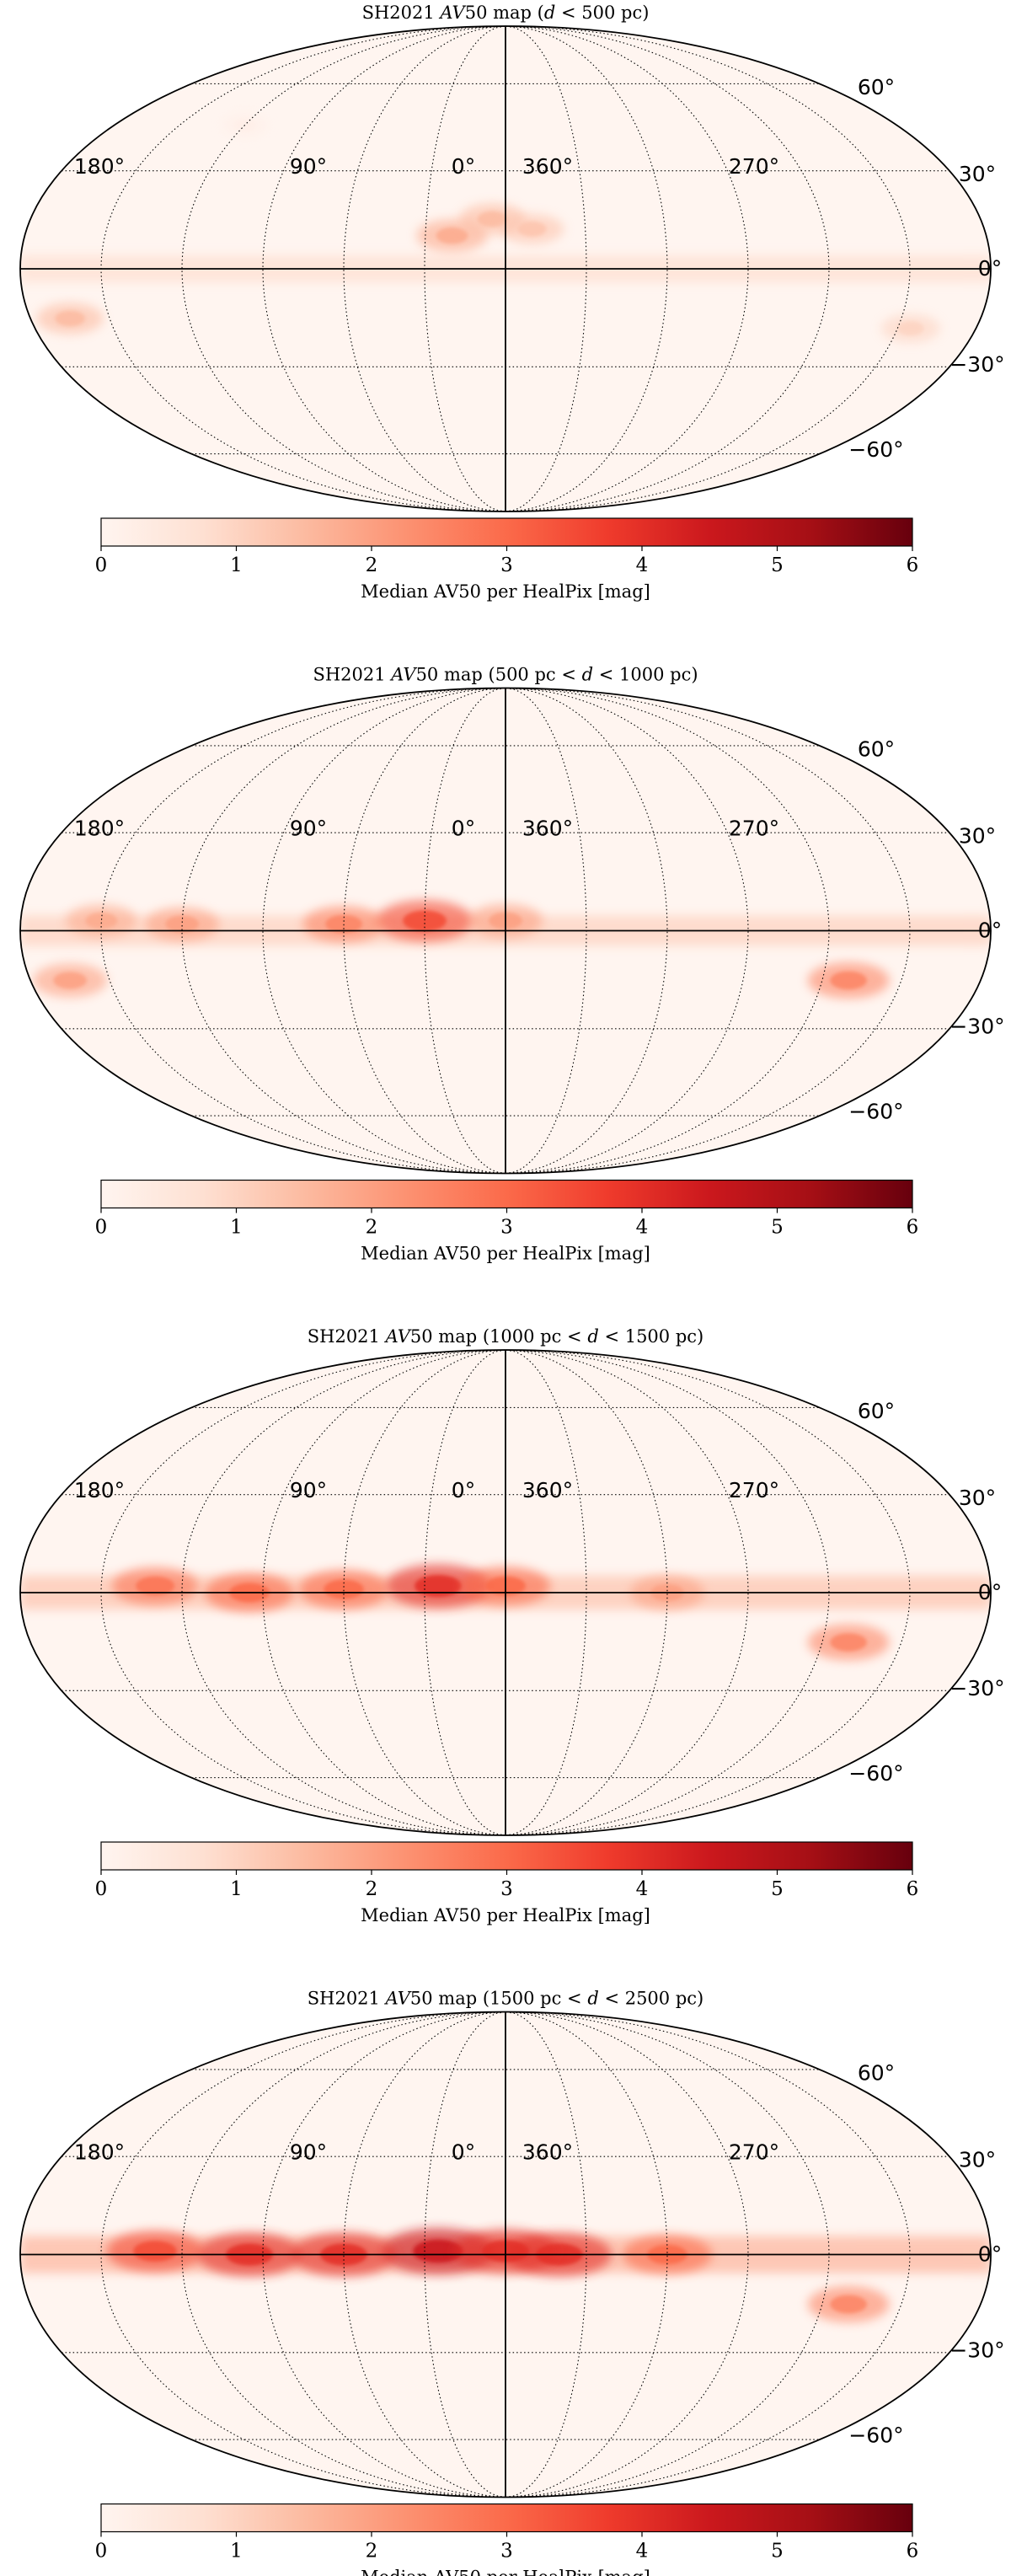 The image size is (1011, 2576). Describe the element at coordinates (506, 13) in the screenshot. I see `panel-title: SH2021 AV50 map (d < 500 pc)` at that location.